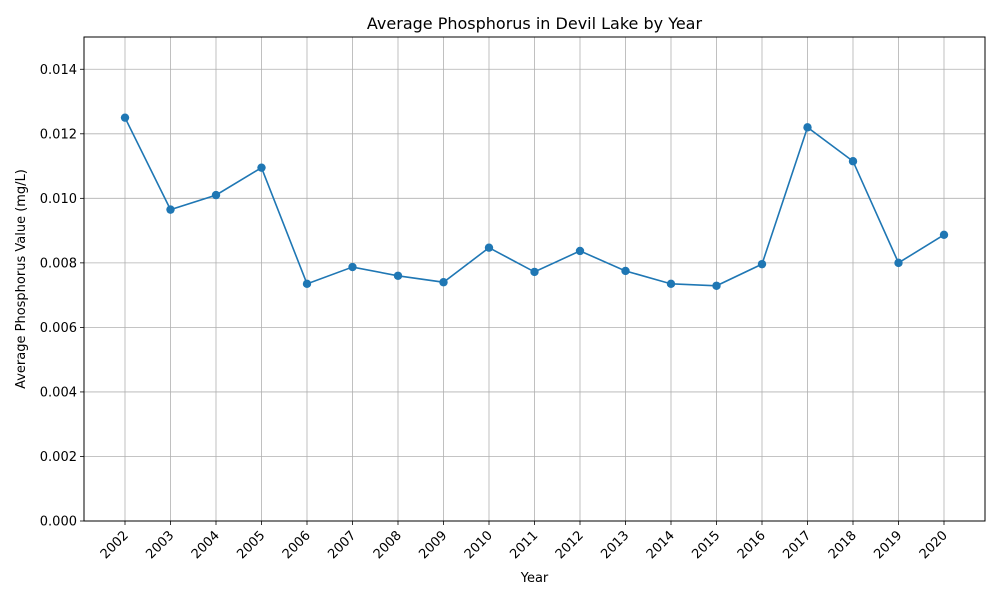 The height and width of the screenshot is (600, 1000). What do you see at coordinates (58, 263) in the screenshot?
I see `y-tick-label: 0.008` at bounding box center [58, 263].